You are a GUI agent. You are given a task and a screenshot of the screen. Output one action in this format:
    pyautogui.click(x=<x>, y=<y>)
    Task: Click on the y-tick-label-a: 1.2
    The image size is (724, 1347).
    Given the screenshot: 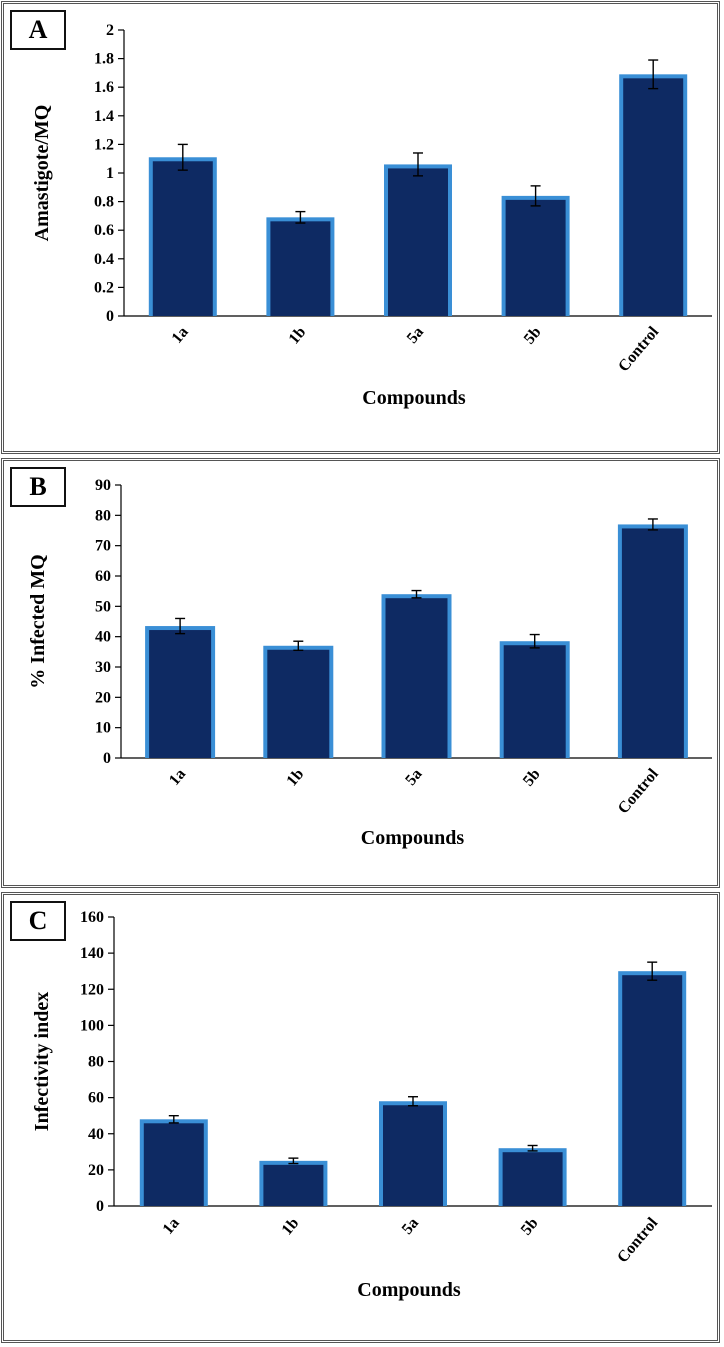 What is the action you would take?
    pyautogui.click(x=104, y=144)
    